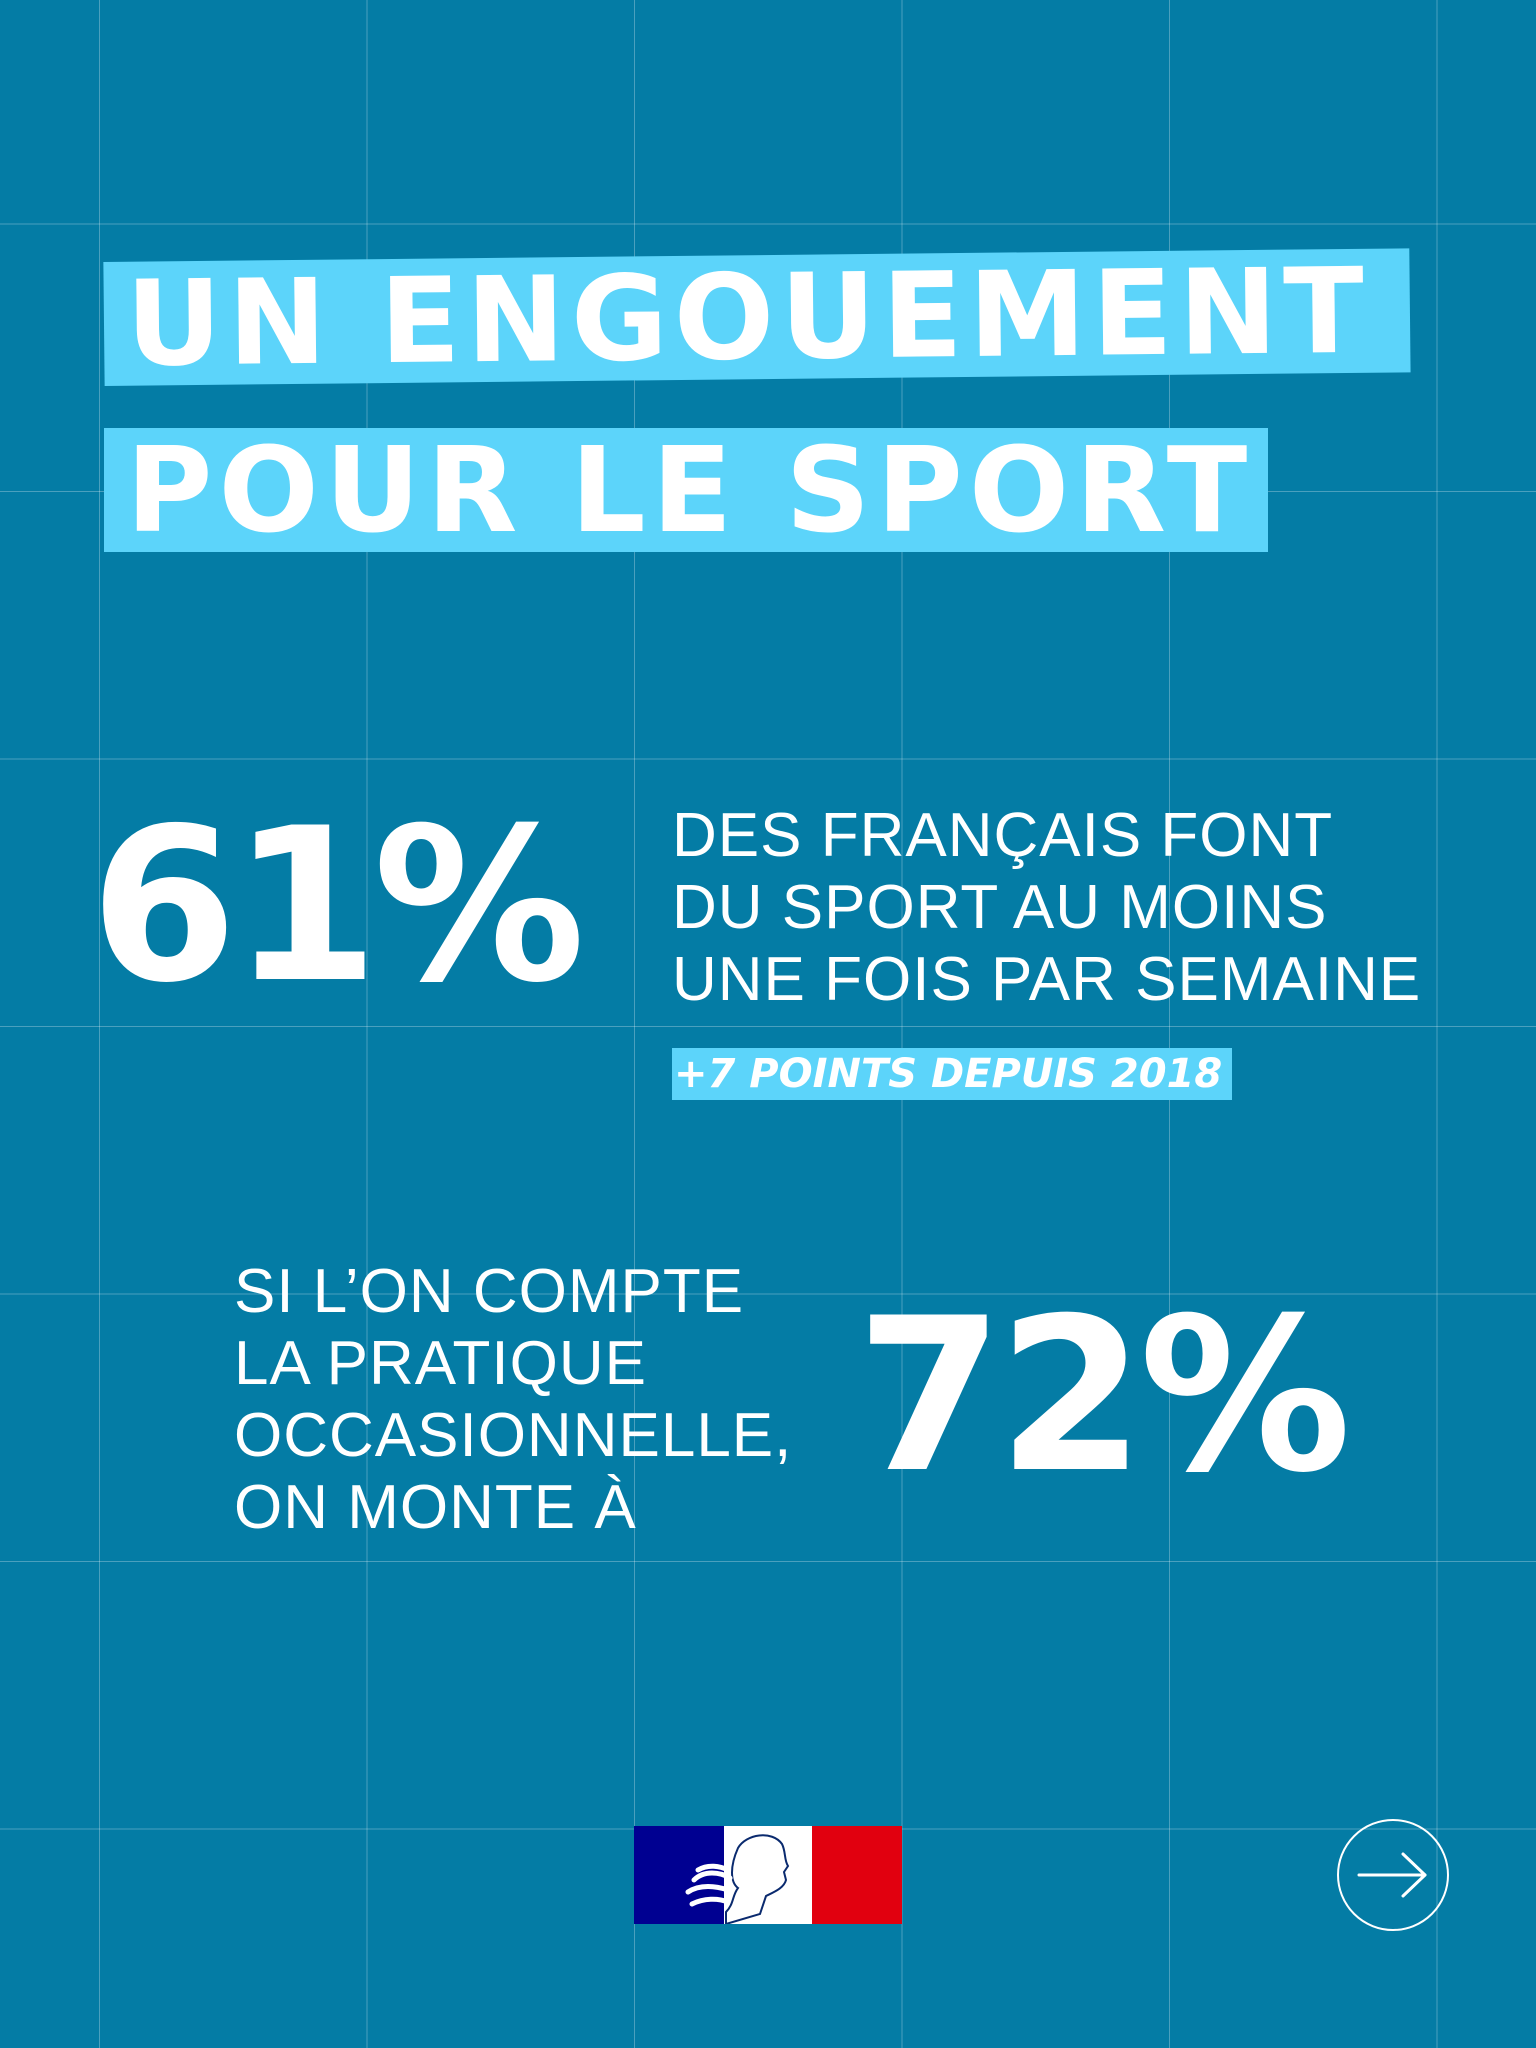 This screenshot has width=1536, height=2048. I want to click on marianne-flag-logo, so click(768, 1876).